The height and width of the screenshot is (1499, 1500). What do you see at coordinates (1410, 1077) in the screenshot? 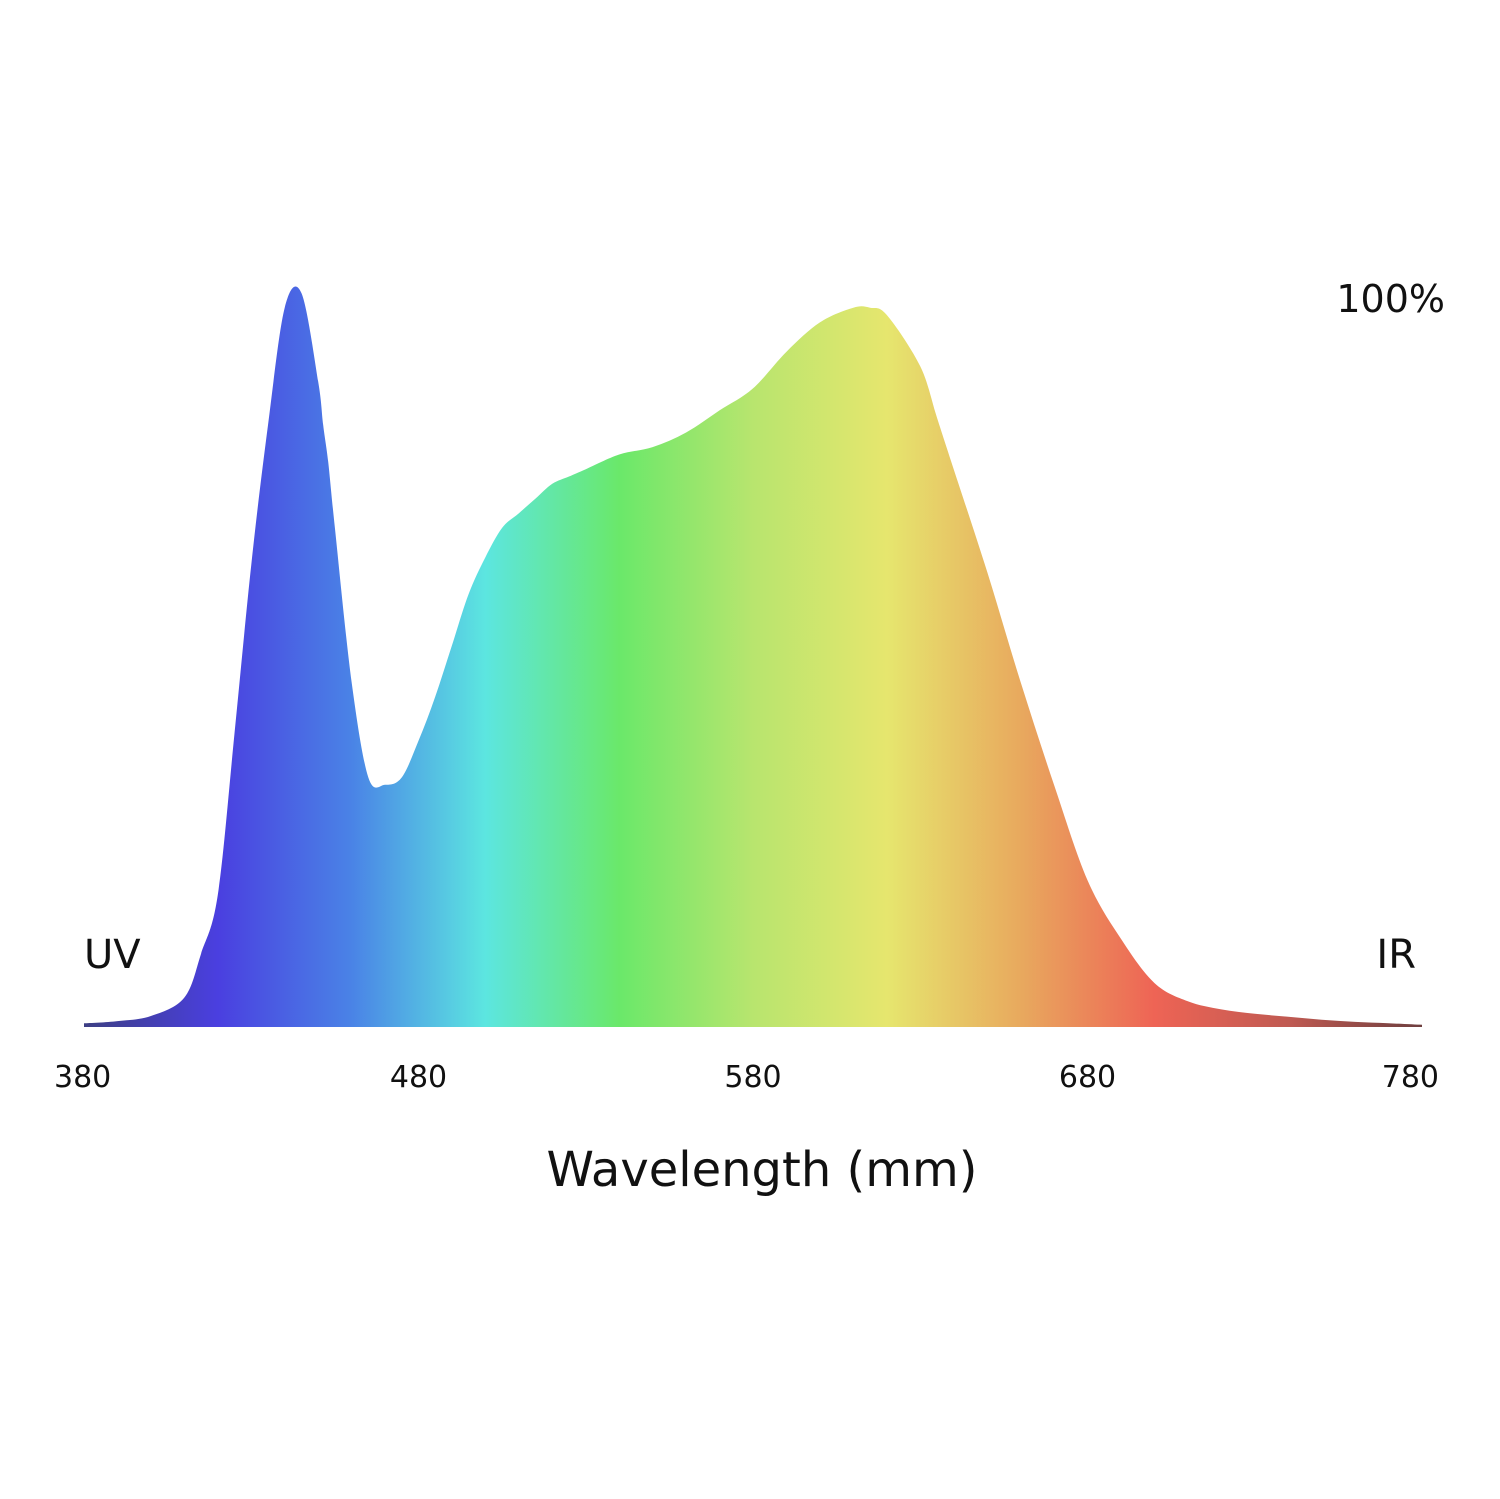
I see `x-tick-label: 780` at bounding box center [1410, 1077].